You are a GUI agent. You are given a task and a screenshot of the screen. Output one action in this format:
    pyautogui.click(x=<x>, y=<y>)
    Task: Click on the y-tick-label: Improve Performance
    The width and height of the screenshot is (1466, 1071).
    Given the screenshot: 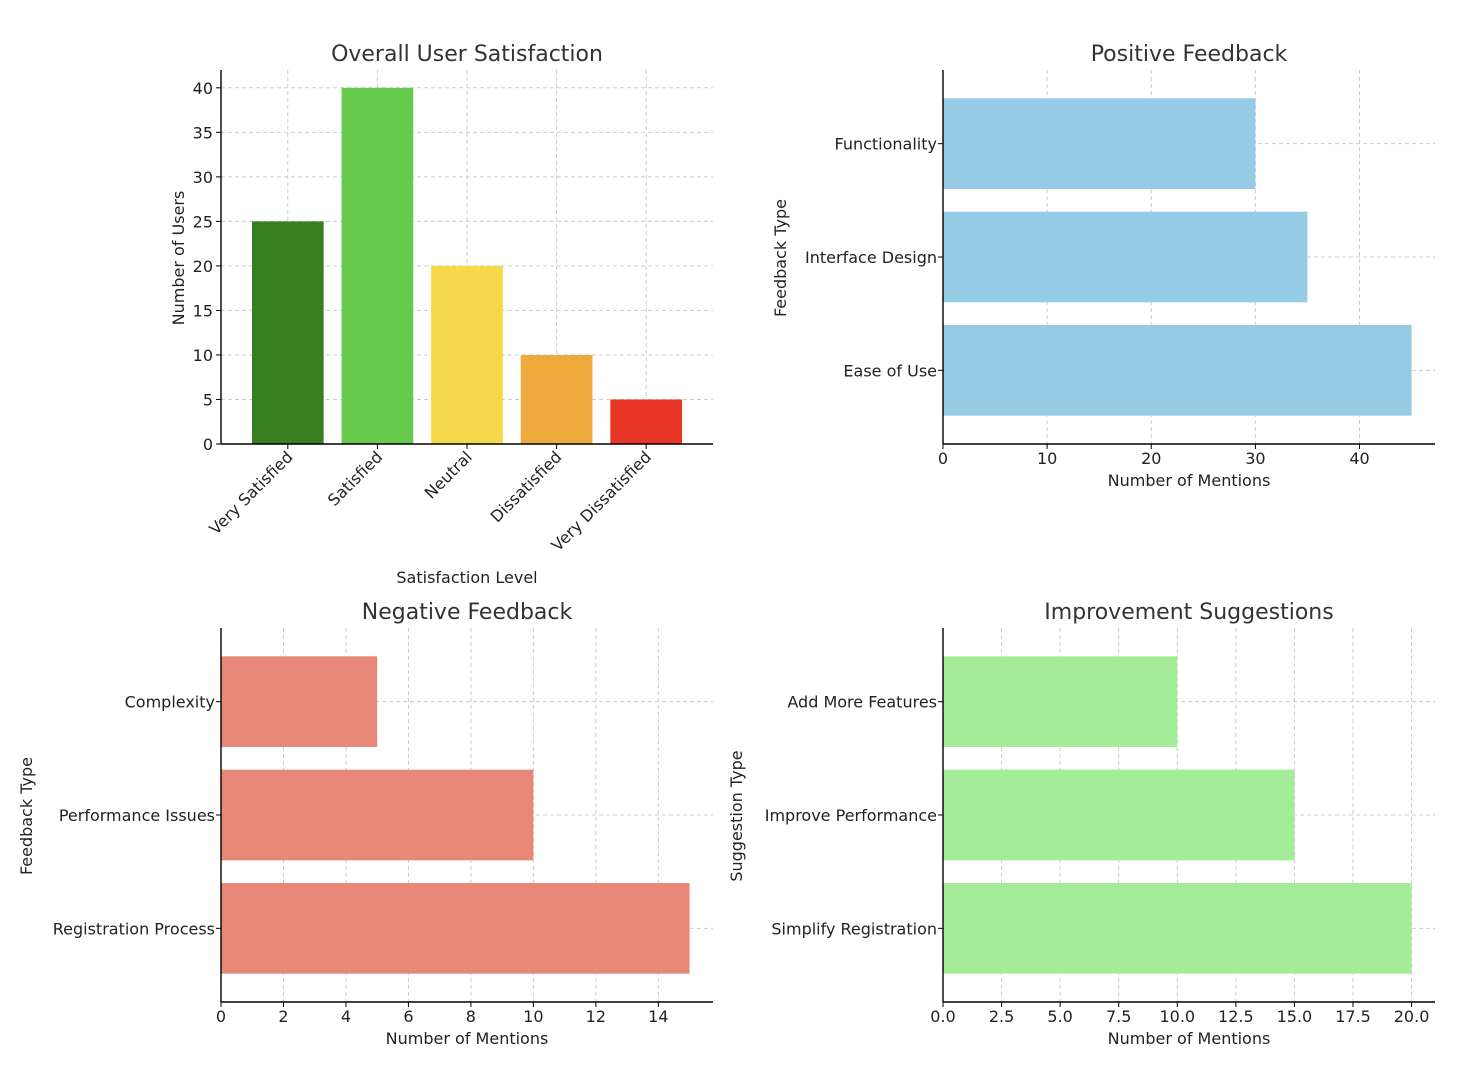 What is the action you would take?
    pyautogui.click(x=851, y=815)
    